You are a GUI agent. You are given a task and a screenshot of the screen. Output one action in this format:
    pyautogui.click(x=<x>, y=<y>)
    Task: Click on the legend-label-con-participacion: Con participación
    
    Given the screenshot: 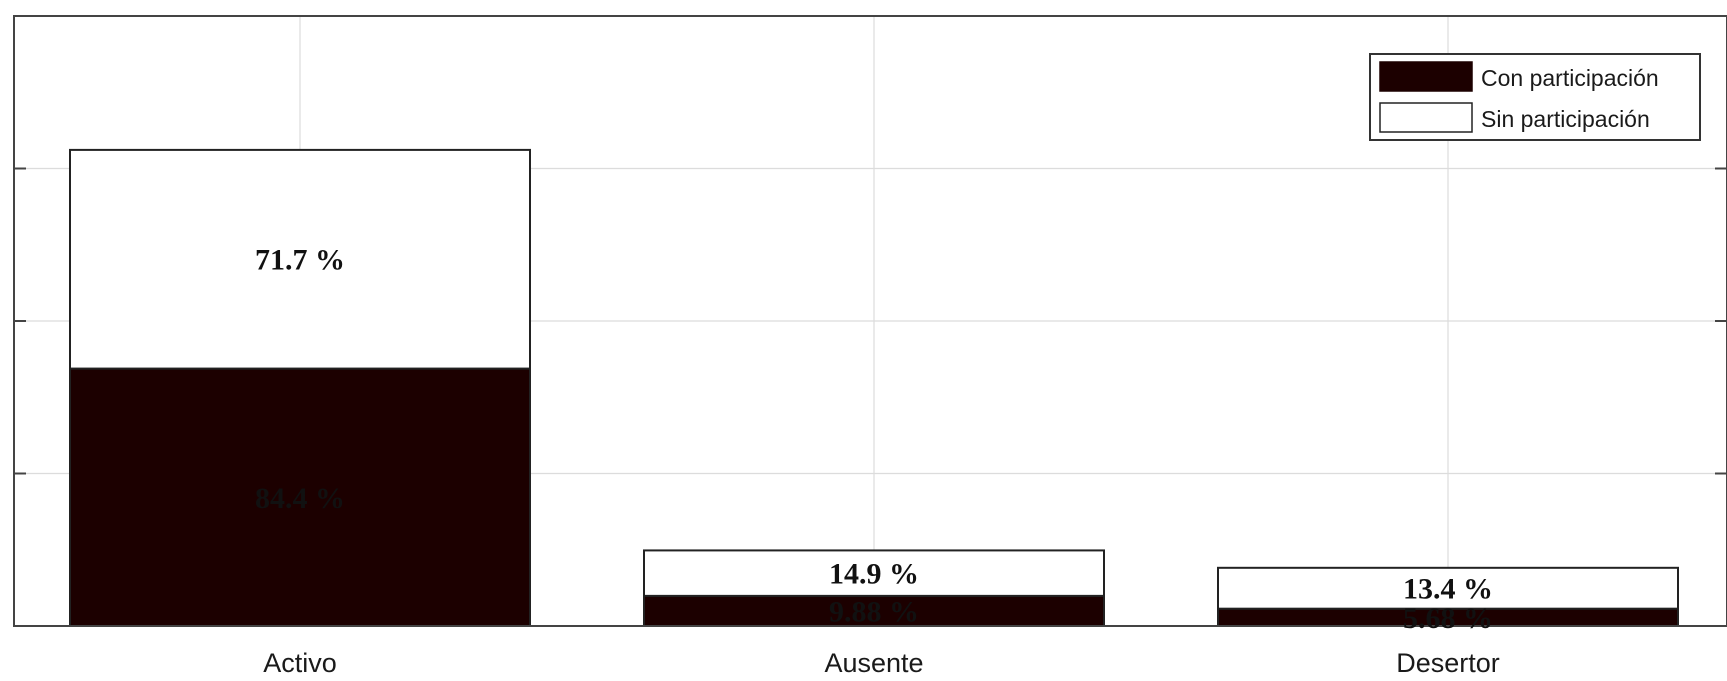 What is the action you would take?
    pyautogui.click(x=1570, y=78)
    